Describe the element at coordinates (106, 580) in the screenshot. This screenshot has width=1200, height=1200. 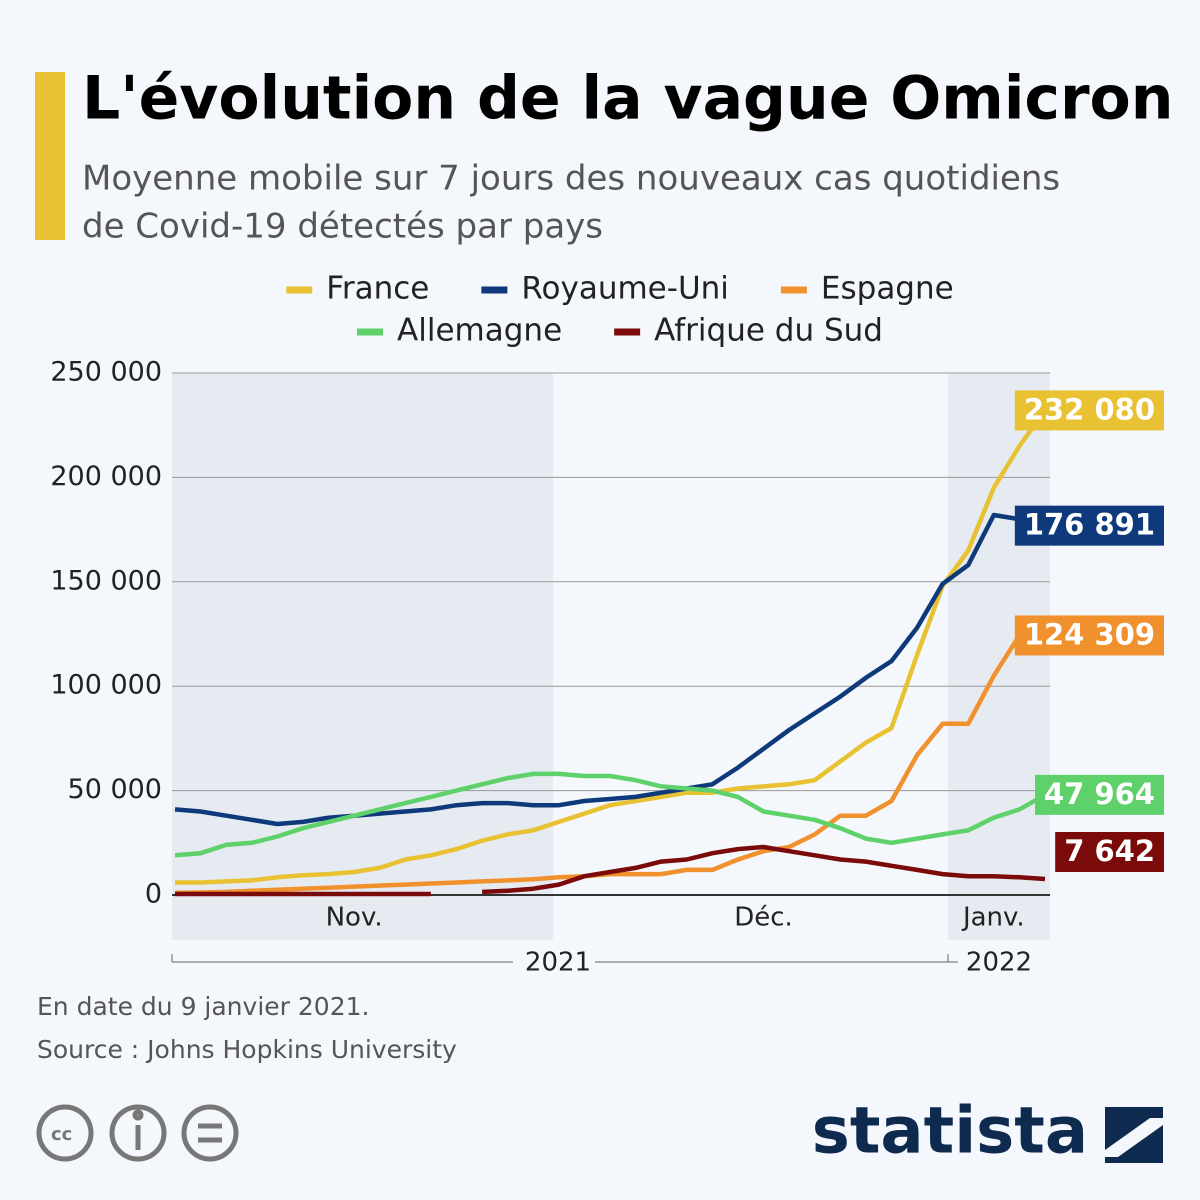
I see `y-tick-label: 150 000` at that location.